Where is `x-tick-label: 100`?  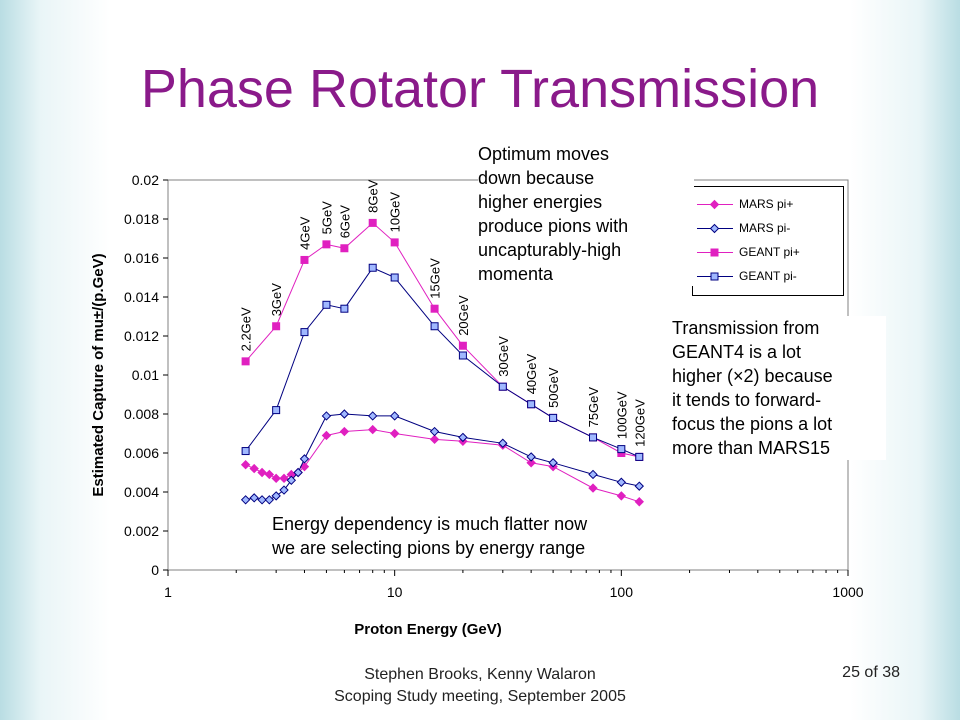
x-tick-label: 100 is located at coordinates (622, 592).